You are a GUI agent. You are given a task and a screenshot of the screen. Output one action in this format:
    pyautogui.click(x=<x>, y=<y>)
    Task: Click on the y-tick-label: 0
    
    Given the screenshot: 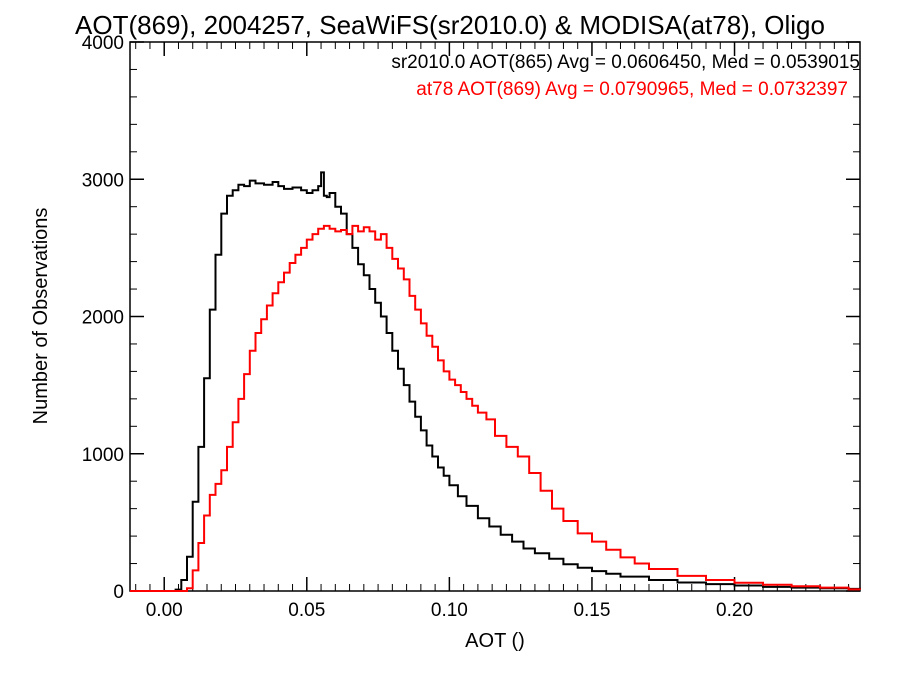 What is the action you would take?
    pyautogui.click(x=118, y=592)
    